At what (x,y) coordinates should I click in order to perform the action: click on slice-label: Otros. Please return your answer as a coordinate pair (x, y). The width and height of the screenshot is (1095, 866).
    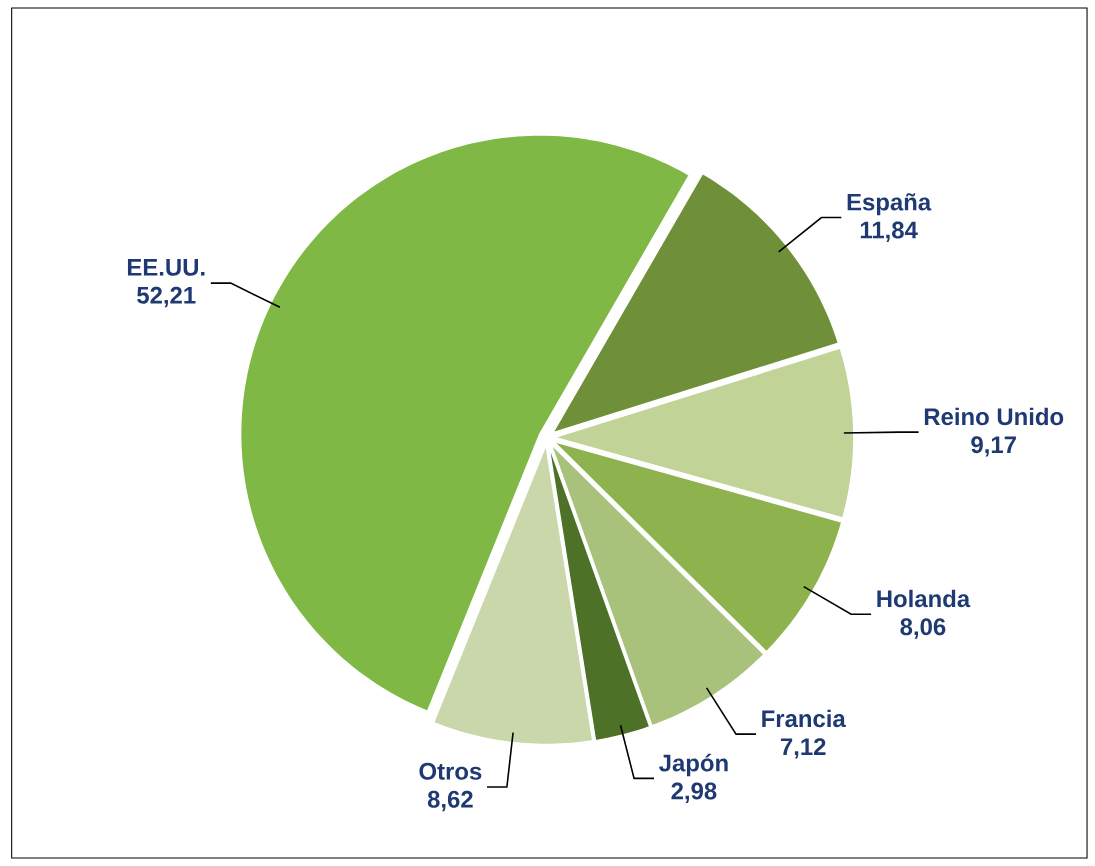
    Looking at the image, I should click on (450, 771).